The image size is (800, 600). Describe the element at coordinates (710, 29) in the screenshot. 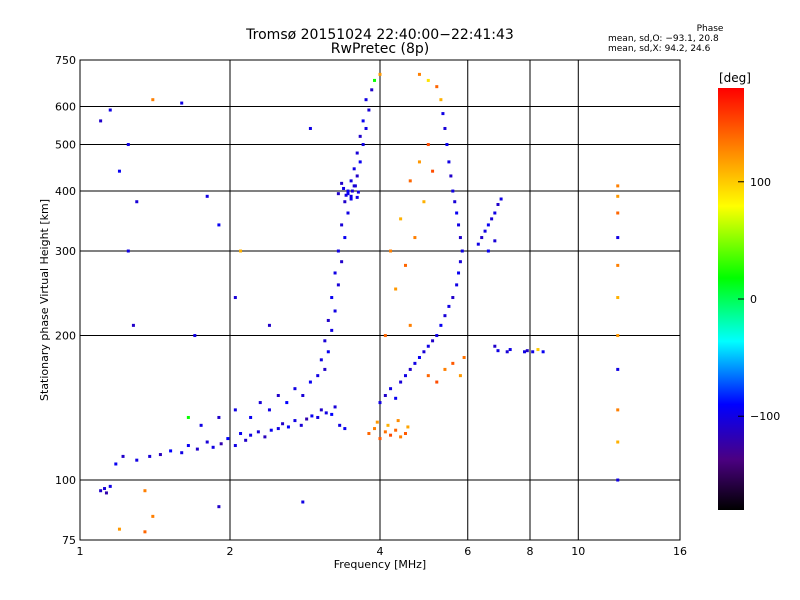

I see `phase-stats-label: Phase` at that location.